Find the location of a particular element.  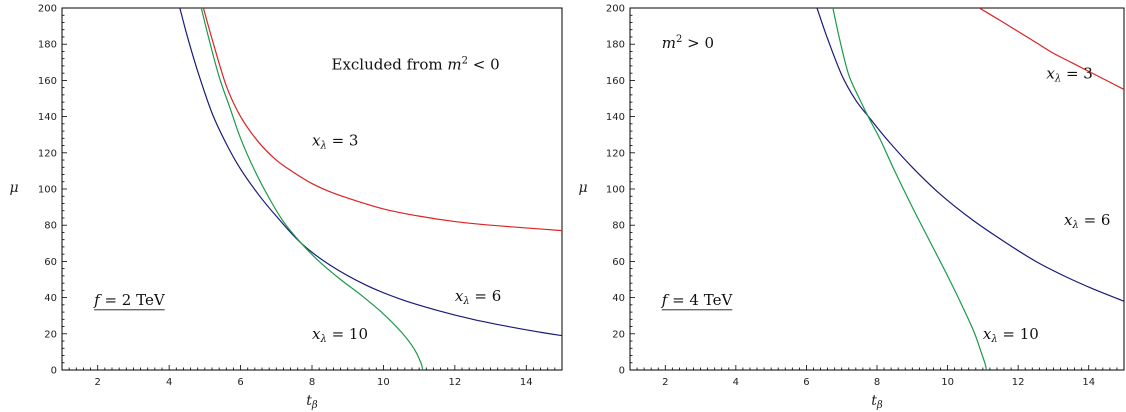

parameter-label: f = 4 TeV is located at coordinates (697, 300).